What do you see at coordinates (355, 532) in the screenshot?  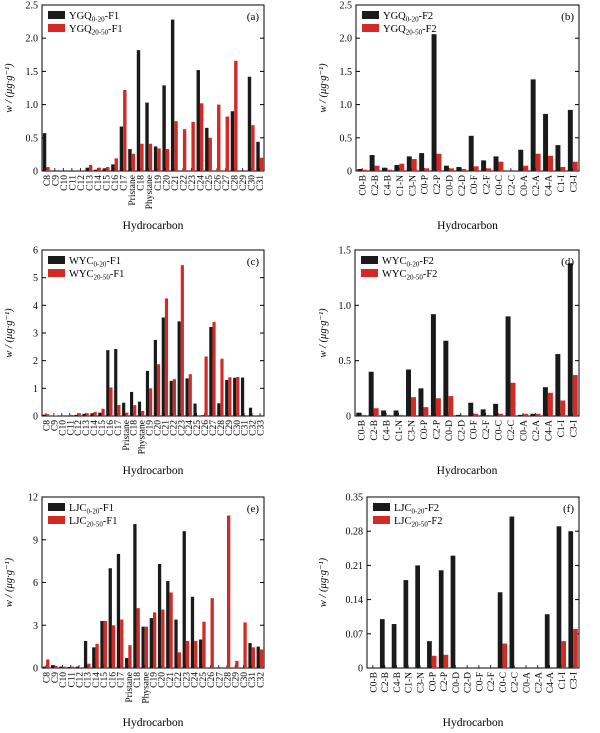 I see `y-tick-label: 0.28` at bounding box center [355, 532].